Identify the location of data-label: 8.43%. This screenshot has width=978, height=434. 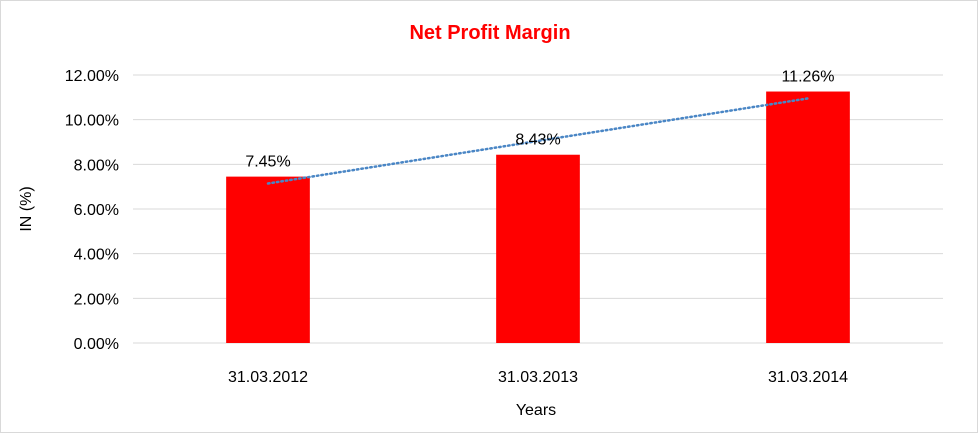
(537, 140).